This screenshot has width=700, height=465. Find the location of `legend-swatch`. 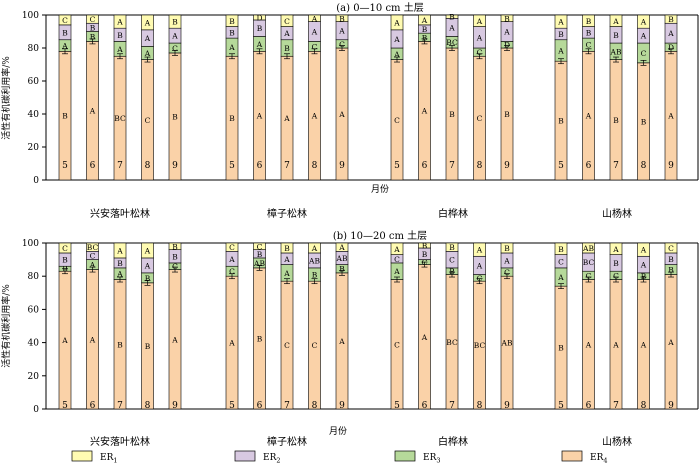

legend-swatch is located at coordinates (405, 456).